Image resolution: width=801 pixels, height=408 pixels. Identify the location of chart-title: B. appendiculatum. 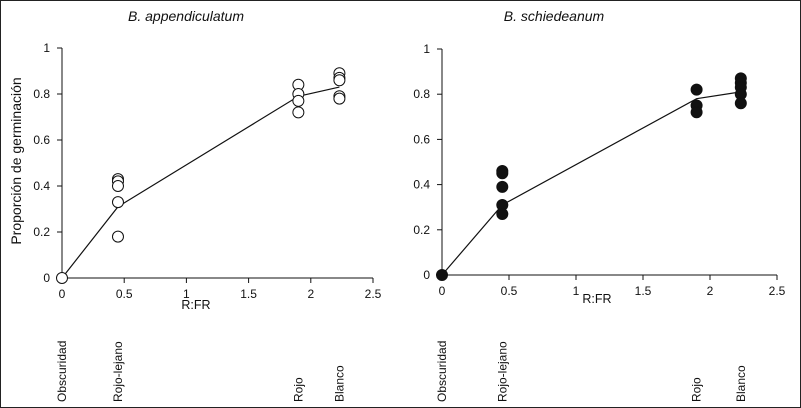
(186, 16).